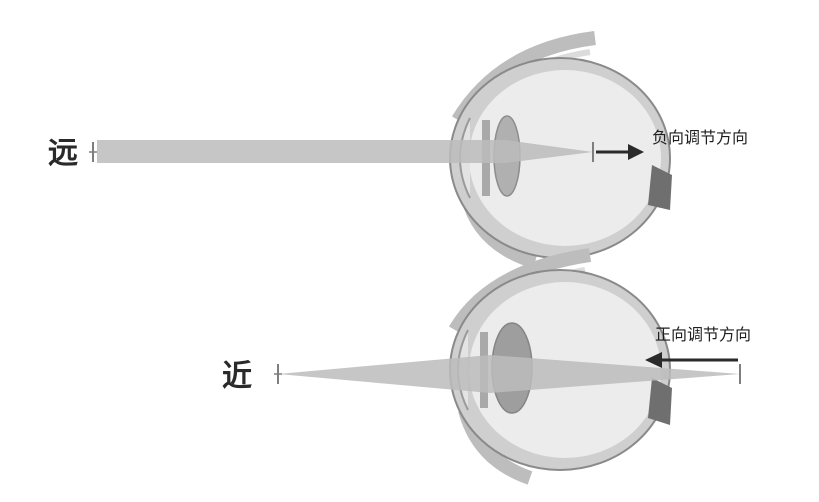 This screenshot has height=502, width=819. I want to click on upper-eyelid, so click(520, 291).